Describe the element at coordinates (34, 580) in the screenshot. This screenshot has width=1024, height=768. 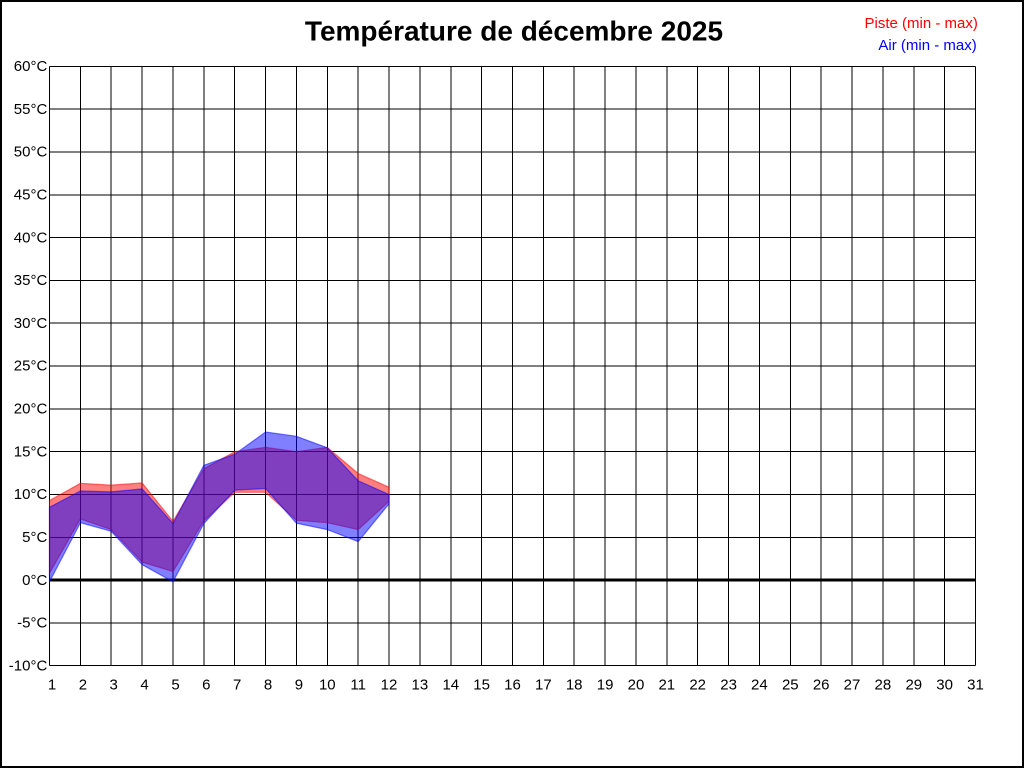
I see `svg-text: 0°C` at that location.